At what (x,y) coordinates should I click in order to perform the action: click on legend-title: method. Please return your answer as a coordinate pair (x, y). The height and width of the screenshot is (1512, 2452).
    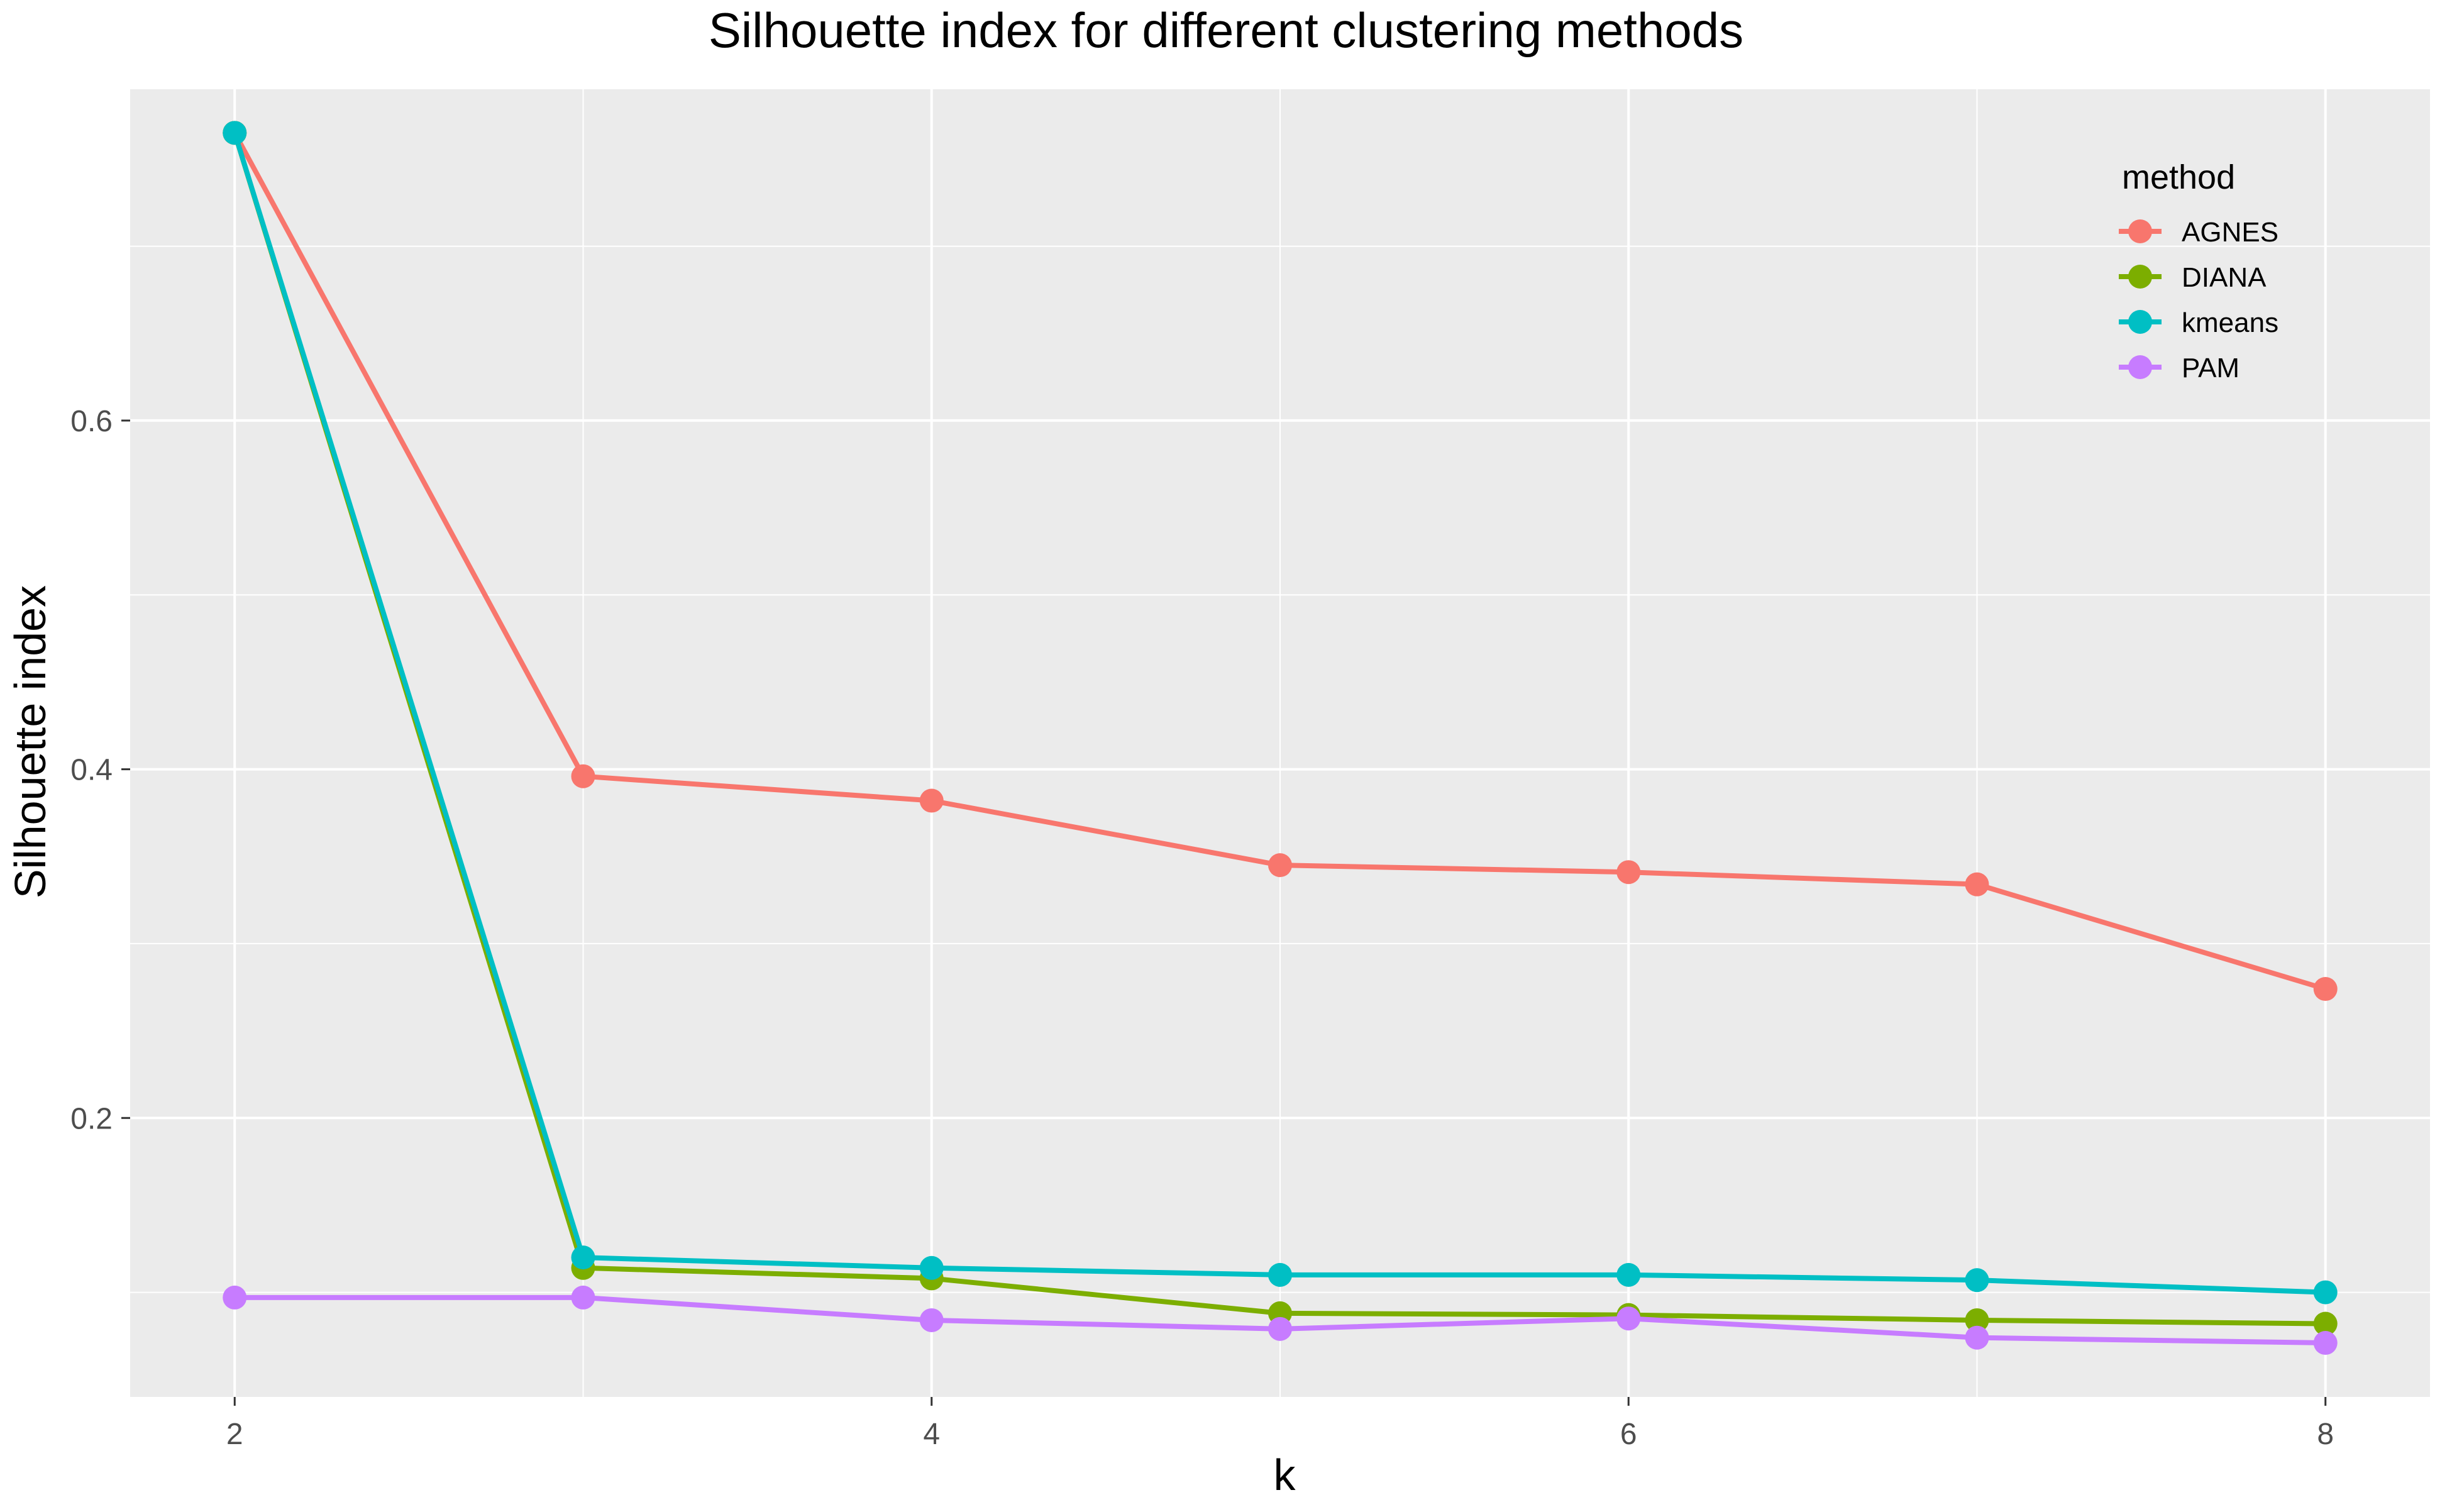
    Looking at the image, I should click on (2178, 177).